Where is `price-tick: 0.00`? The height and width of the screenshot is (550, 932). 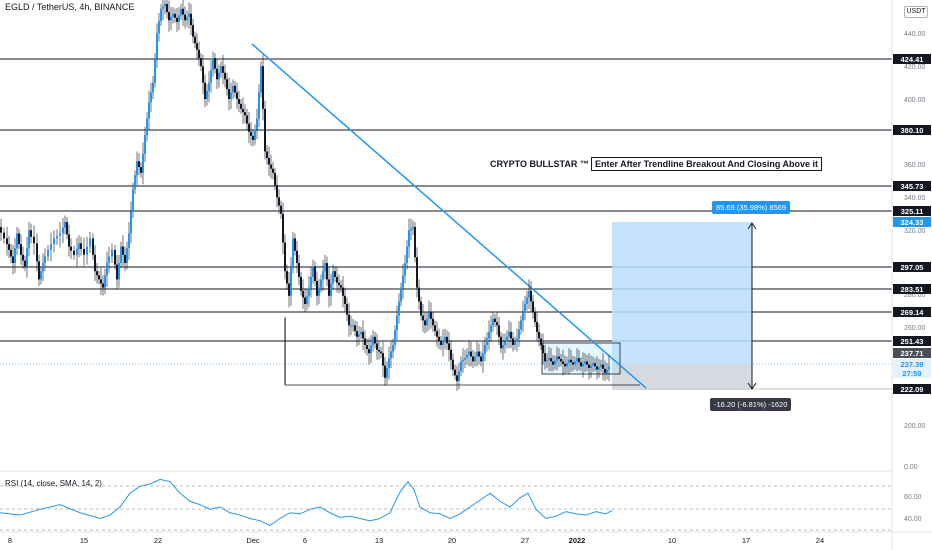 price-tick: 0.00 is located at coordinates (911, 467).